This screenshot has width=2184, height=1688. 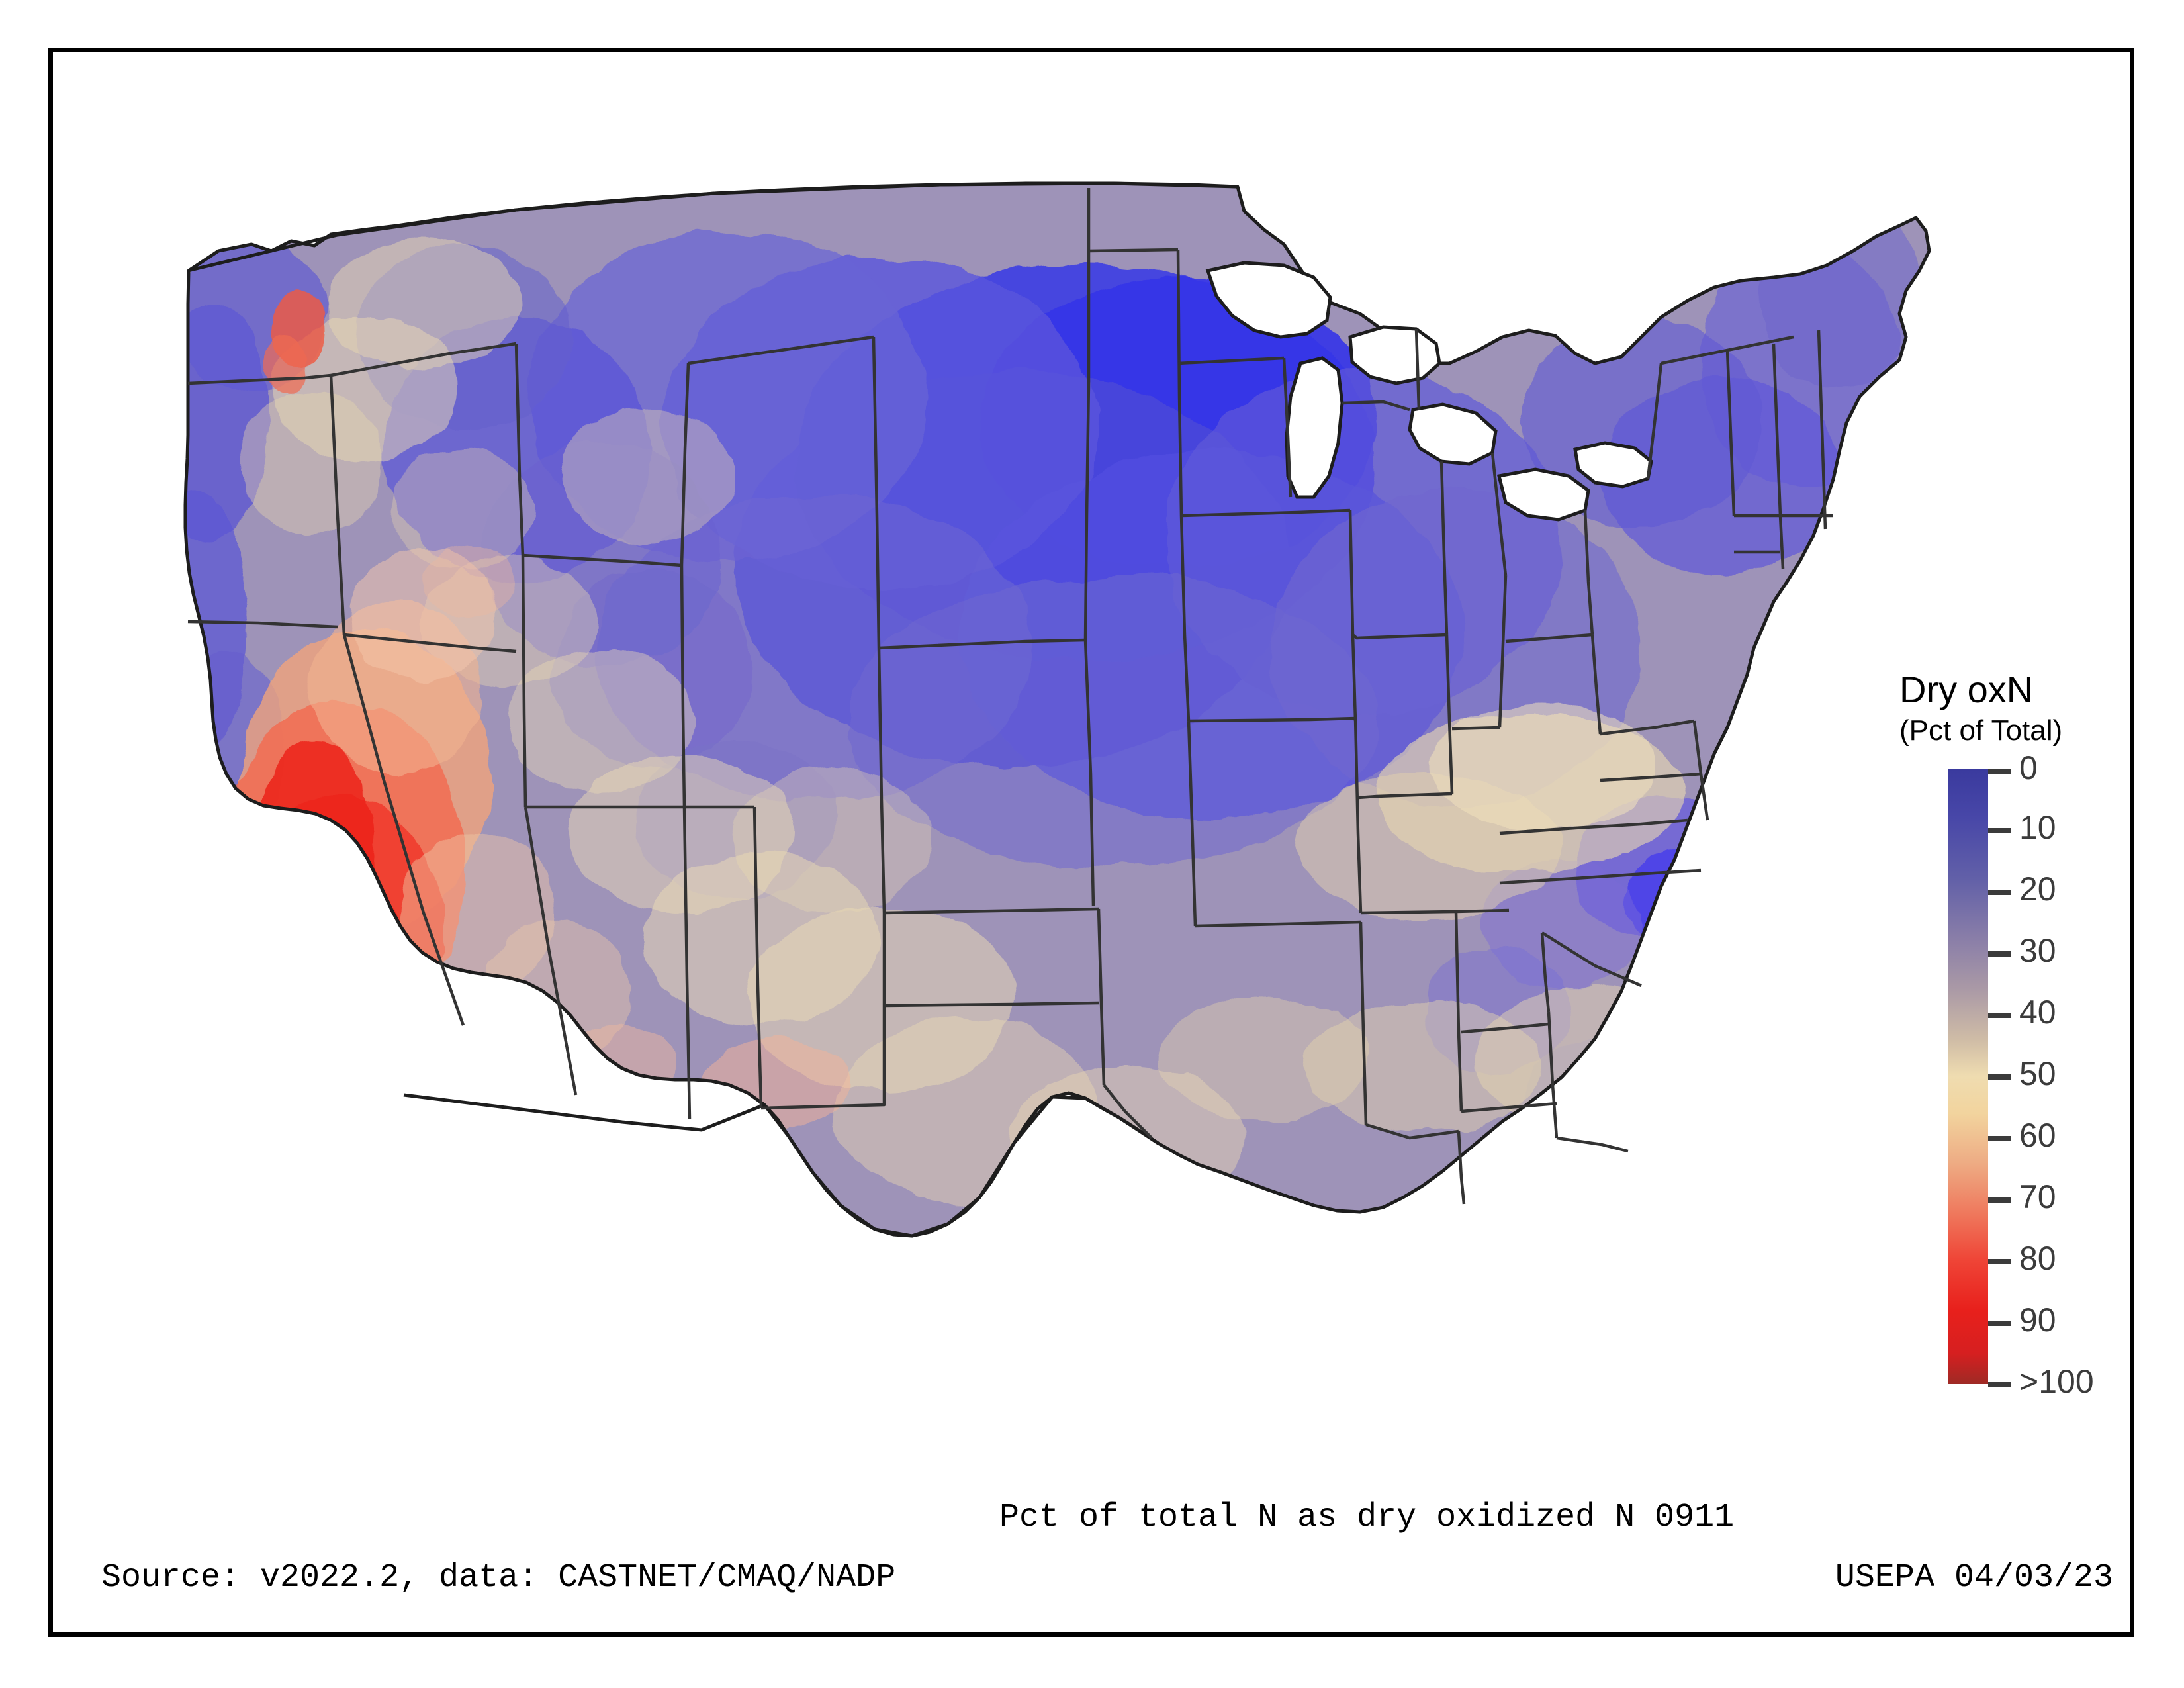 What do you see at coordinates (2037, 1073) in the screenshot?
I see `colorbar-label-50: 50` at bounding box center [2037, 1073].